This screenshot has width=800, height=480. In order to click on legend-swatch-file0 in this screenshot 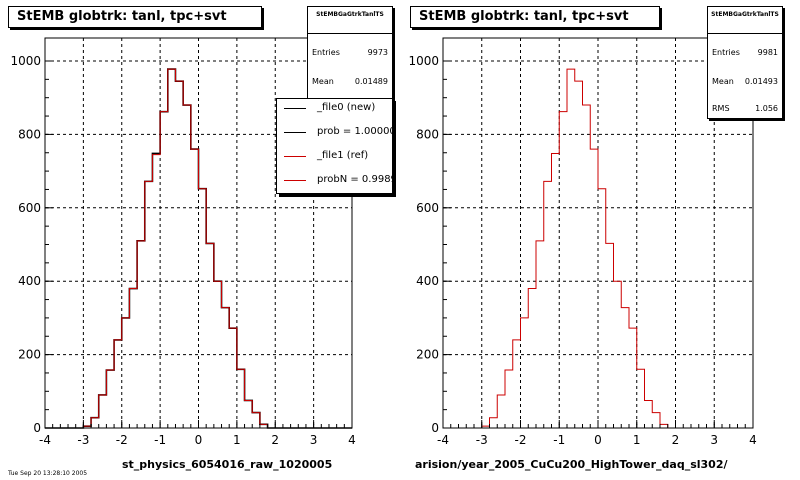, I will do `click(295, 108)`.